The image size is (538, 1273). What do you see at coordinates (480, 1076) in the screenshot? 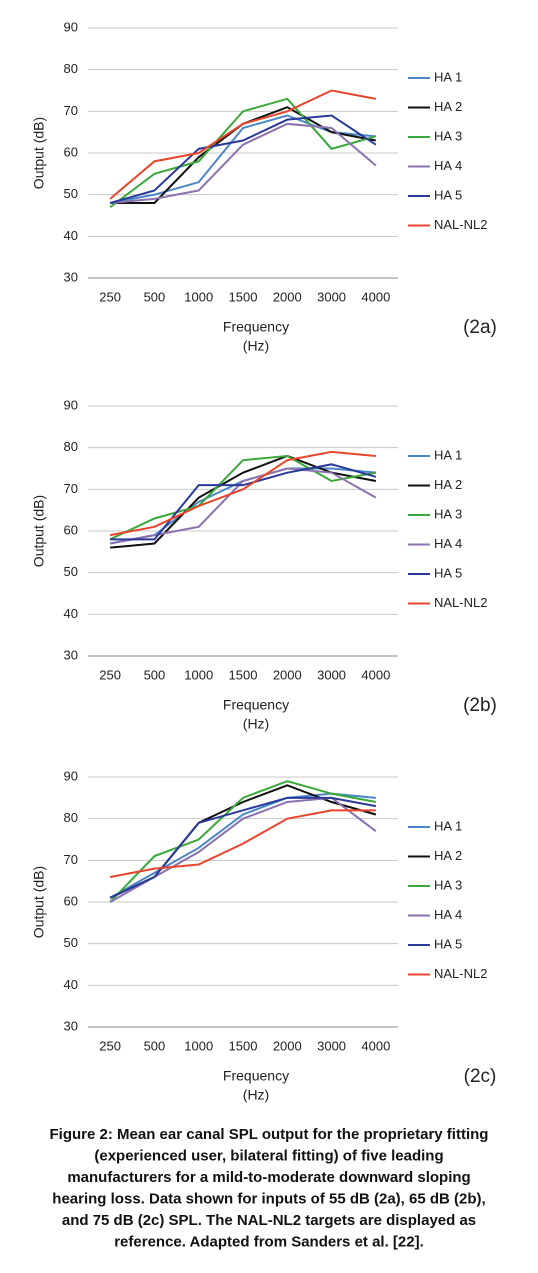
I see `panel-label: (2c)` at bounding box center [480, 1076].